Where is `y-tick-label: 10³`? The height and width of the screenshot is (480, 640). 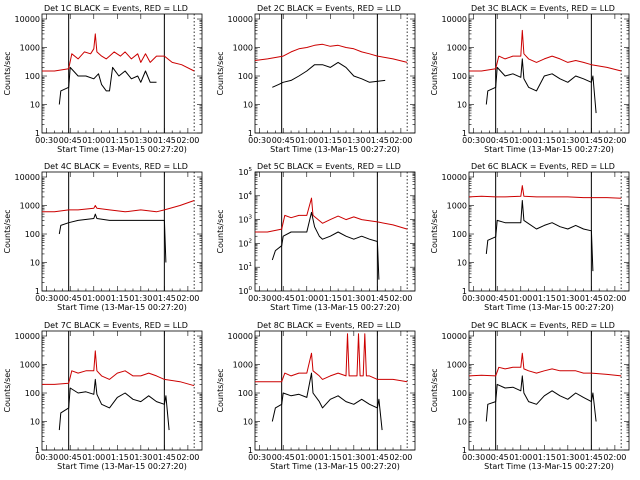
y-tick-label: 10³ is located at coordinates (245, 220).